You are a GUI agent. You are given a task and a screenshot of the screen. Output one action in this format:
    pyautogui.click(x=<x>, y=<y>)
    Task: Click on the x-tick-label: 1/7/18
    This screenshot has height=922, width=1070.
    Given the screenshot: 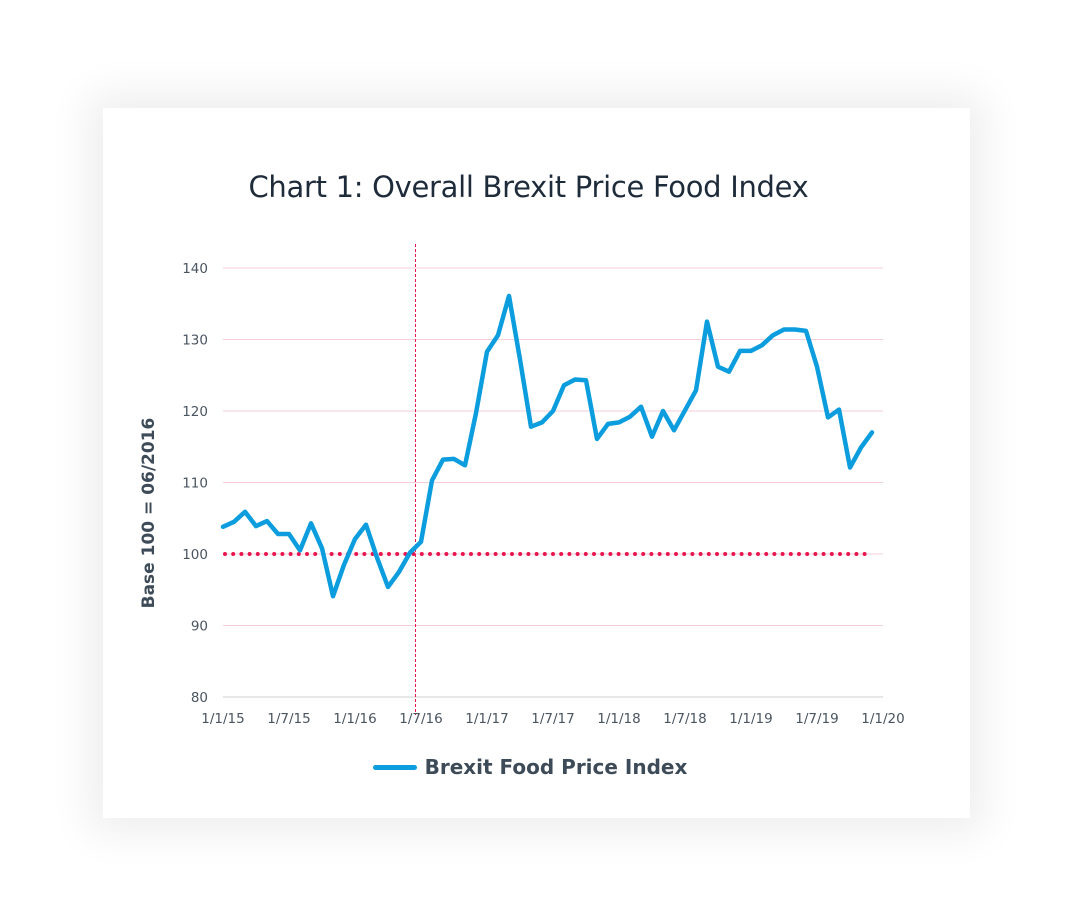 What is the action you would take?
    pyautogui.click(x=684, y=719)
    